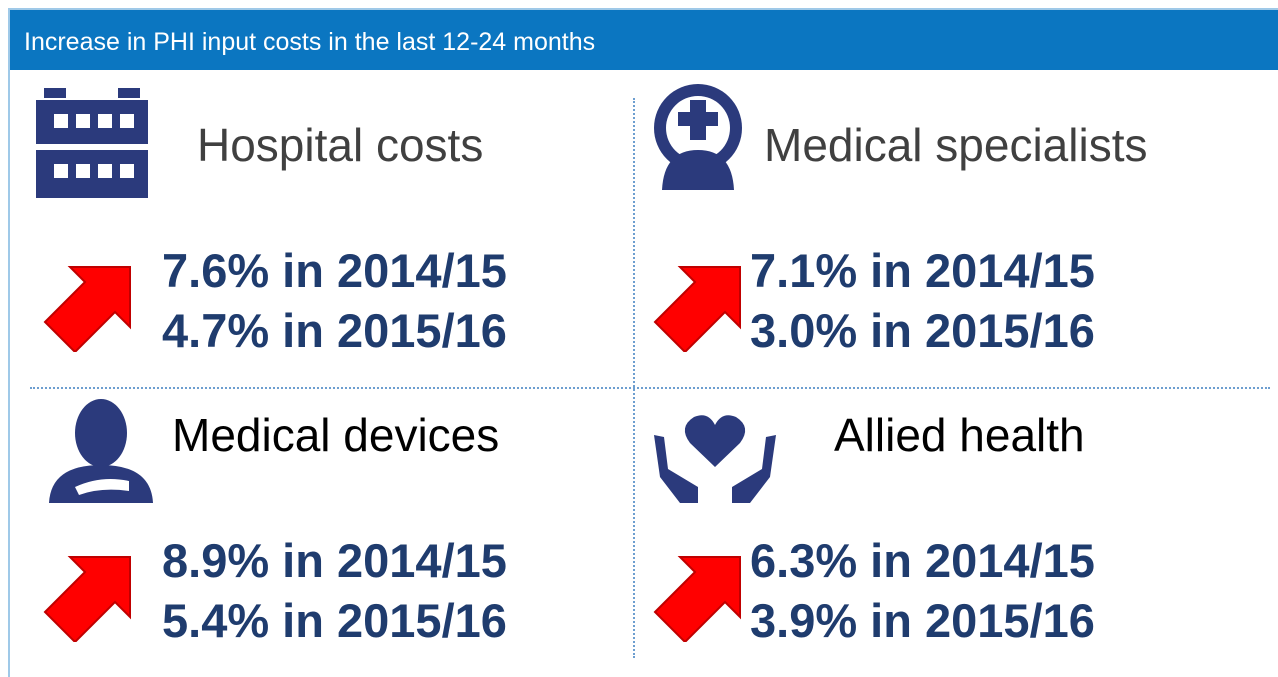  I want to click on value-line: 8.9% in 2014/15, so click(334, 560).